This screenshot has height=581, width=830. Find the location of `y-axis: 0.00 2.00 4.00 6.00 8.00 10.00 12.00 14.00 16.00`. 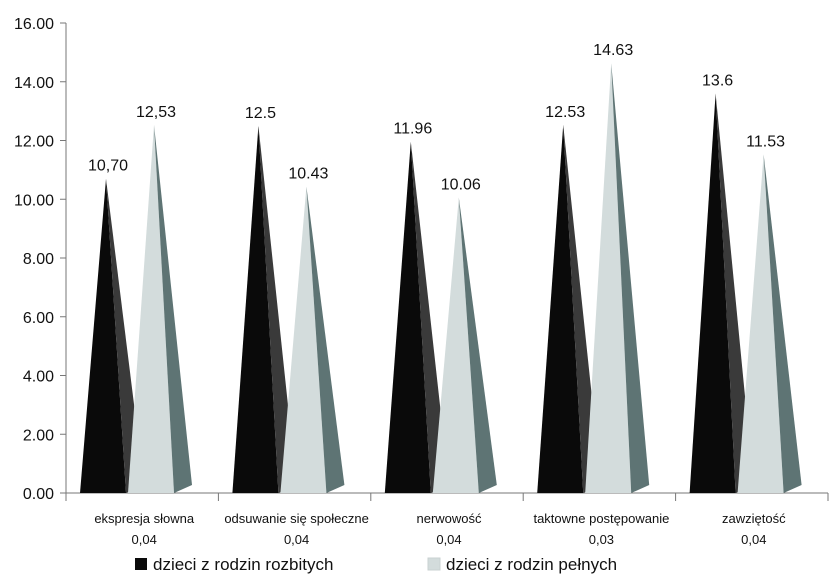

y-axis: 0.00 2.00 4.00 6.00 8.00 10.00 12.00 14.00 16.00 is located at coordinates (40, 259).